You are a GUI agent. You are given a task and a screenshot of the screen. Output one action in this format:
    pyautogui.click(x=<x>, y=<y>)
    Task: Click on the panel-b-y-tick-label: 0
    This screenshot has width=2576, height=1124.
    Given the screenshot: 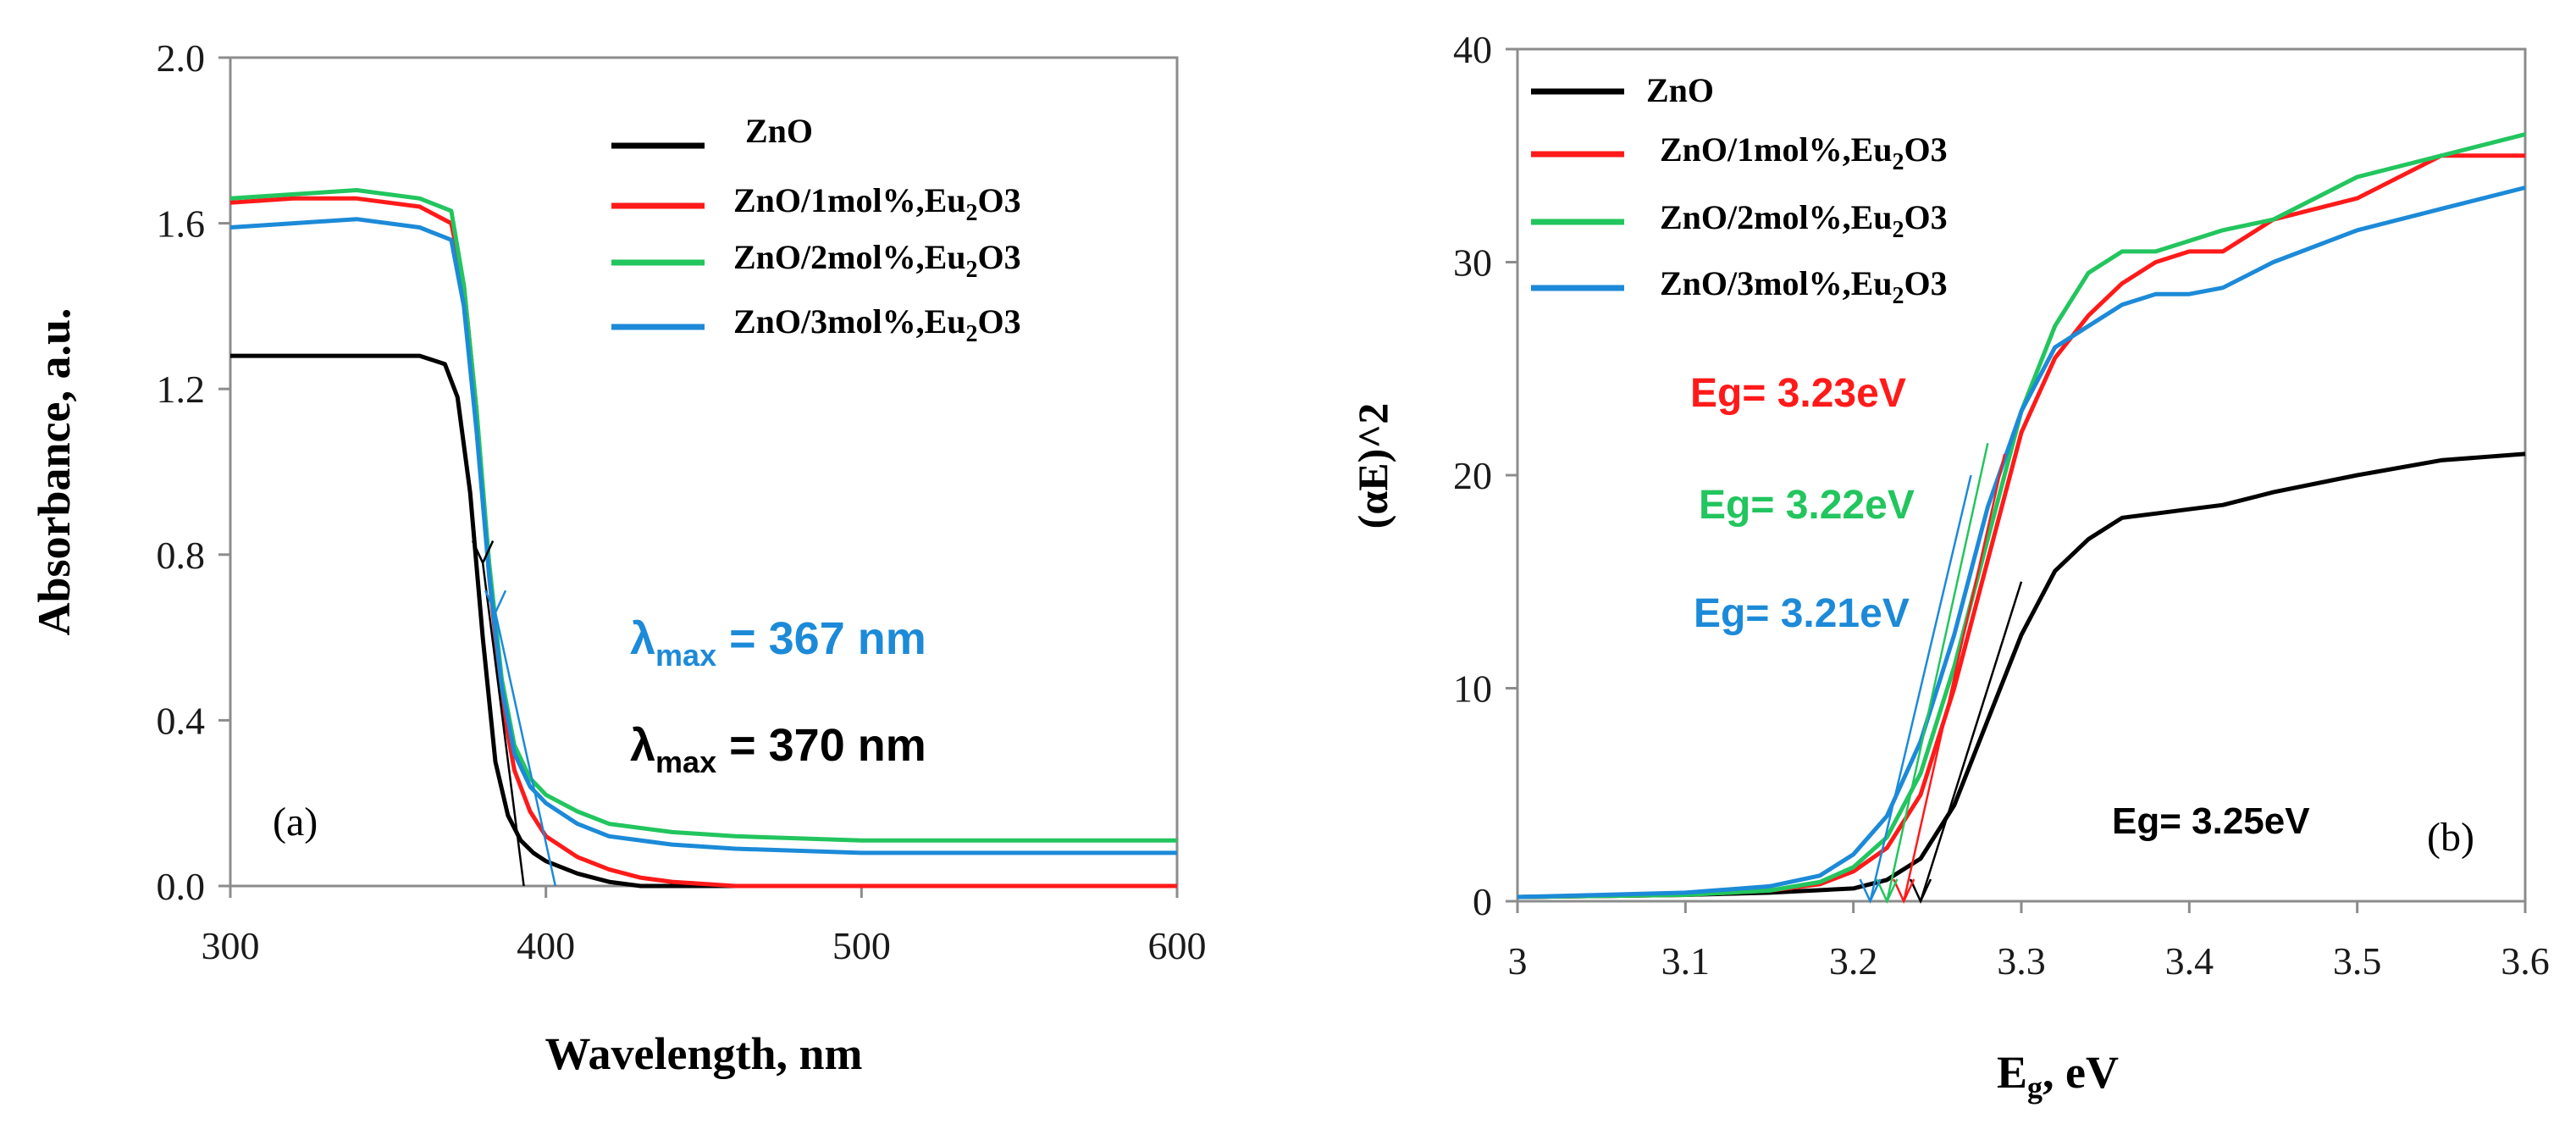 What is the action you would take?
    pyautogui.click(x=1482, y=902)
    